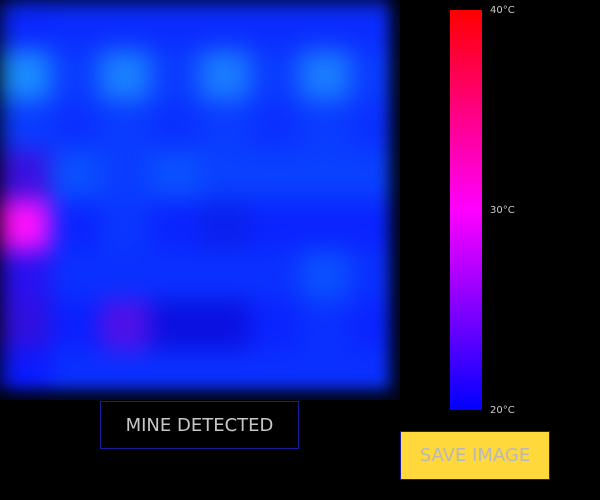  What do you see at coordinates (502, 10) in the screenshot?
I see `scale-max-label: 40°C` at bounding box center [502, 10].